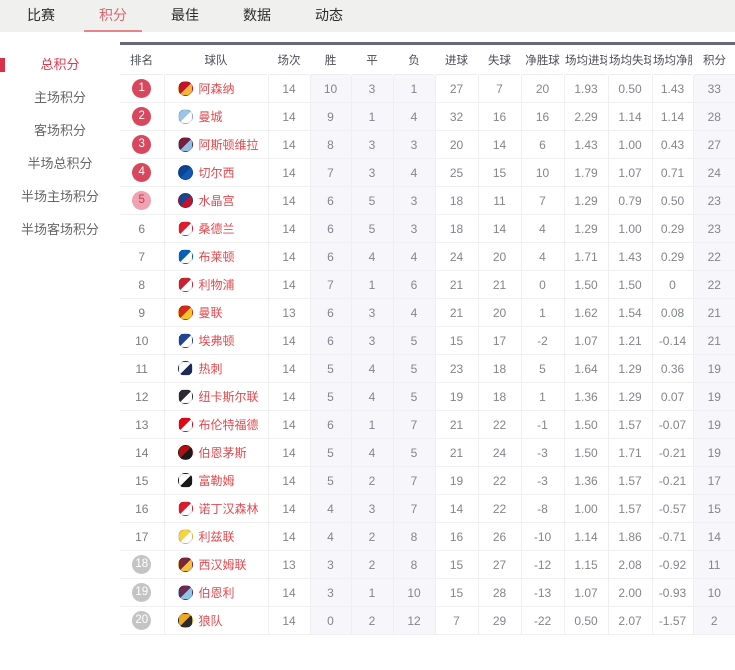  What do you see at coordinates (585, 200) in the screenshot?
I see `cell-avg_goals_for: 1.29` at bounding box center [585, 200].